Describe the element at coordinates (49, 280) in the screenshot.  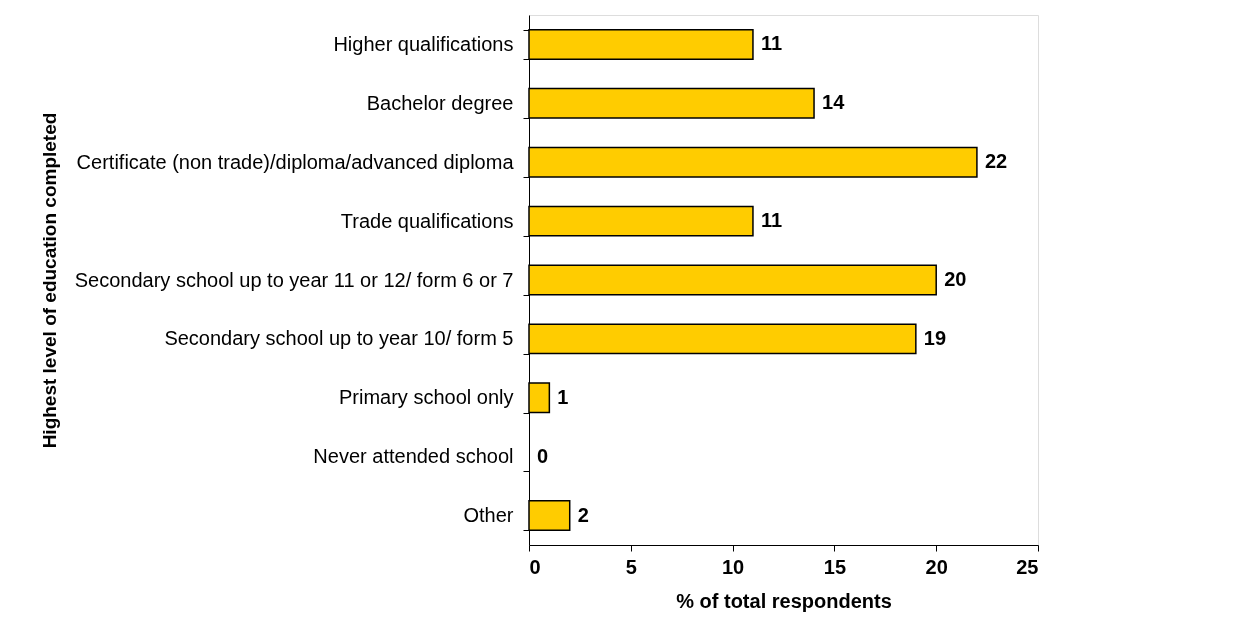
I see `y-axis-title: Highest level of education completed` at that location.